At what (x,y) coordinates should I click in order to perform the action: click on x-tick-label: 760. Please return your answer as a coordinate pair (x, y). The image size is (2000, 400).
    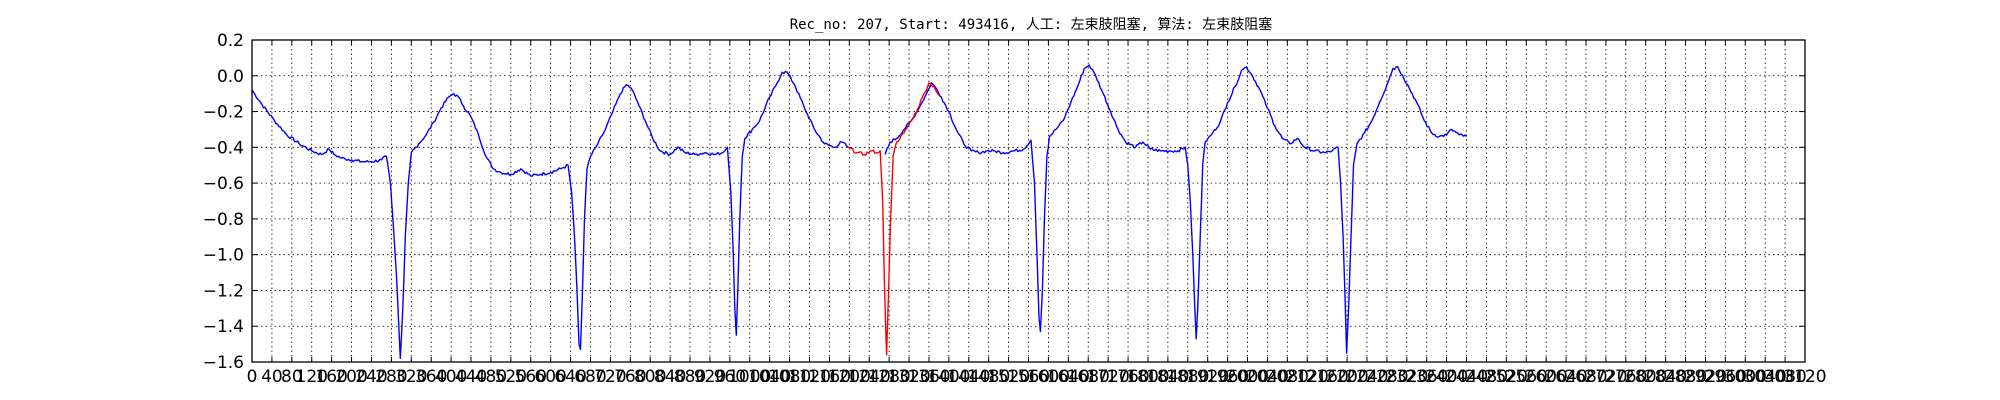
    Looking at the image, I should click on (630, 377).